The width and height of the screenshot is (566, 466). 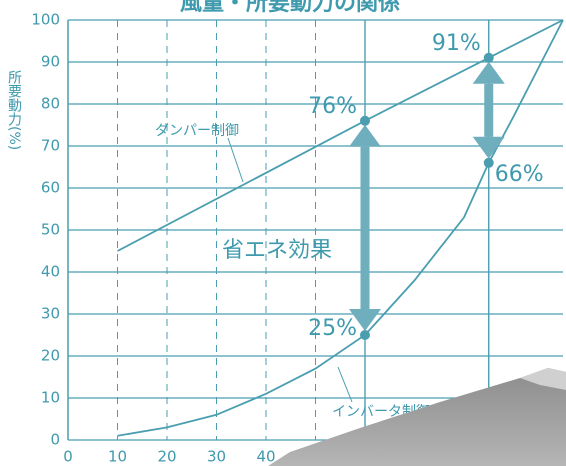 What do you see at coordinates (50, 398) in the screenshot?
I see `y-tick-label: 10` at bounding box center [50, 398].